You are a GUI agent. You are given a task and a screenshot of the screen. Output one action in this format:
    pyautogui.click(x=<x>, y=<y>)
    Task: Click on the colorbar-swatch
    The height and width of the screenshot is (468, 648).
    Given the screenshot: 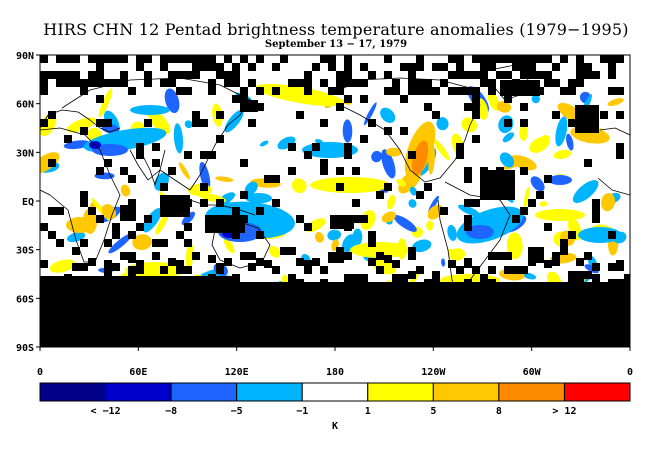 What is the action you would take?
    pyautogui.click(x=466, y=392)
    